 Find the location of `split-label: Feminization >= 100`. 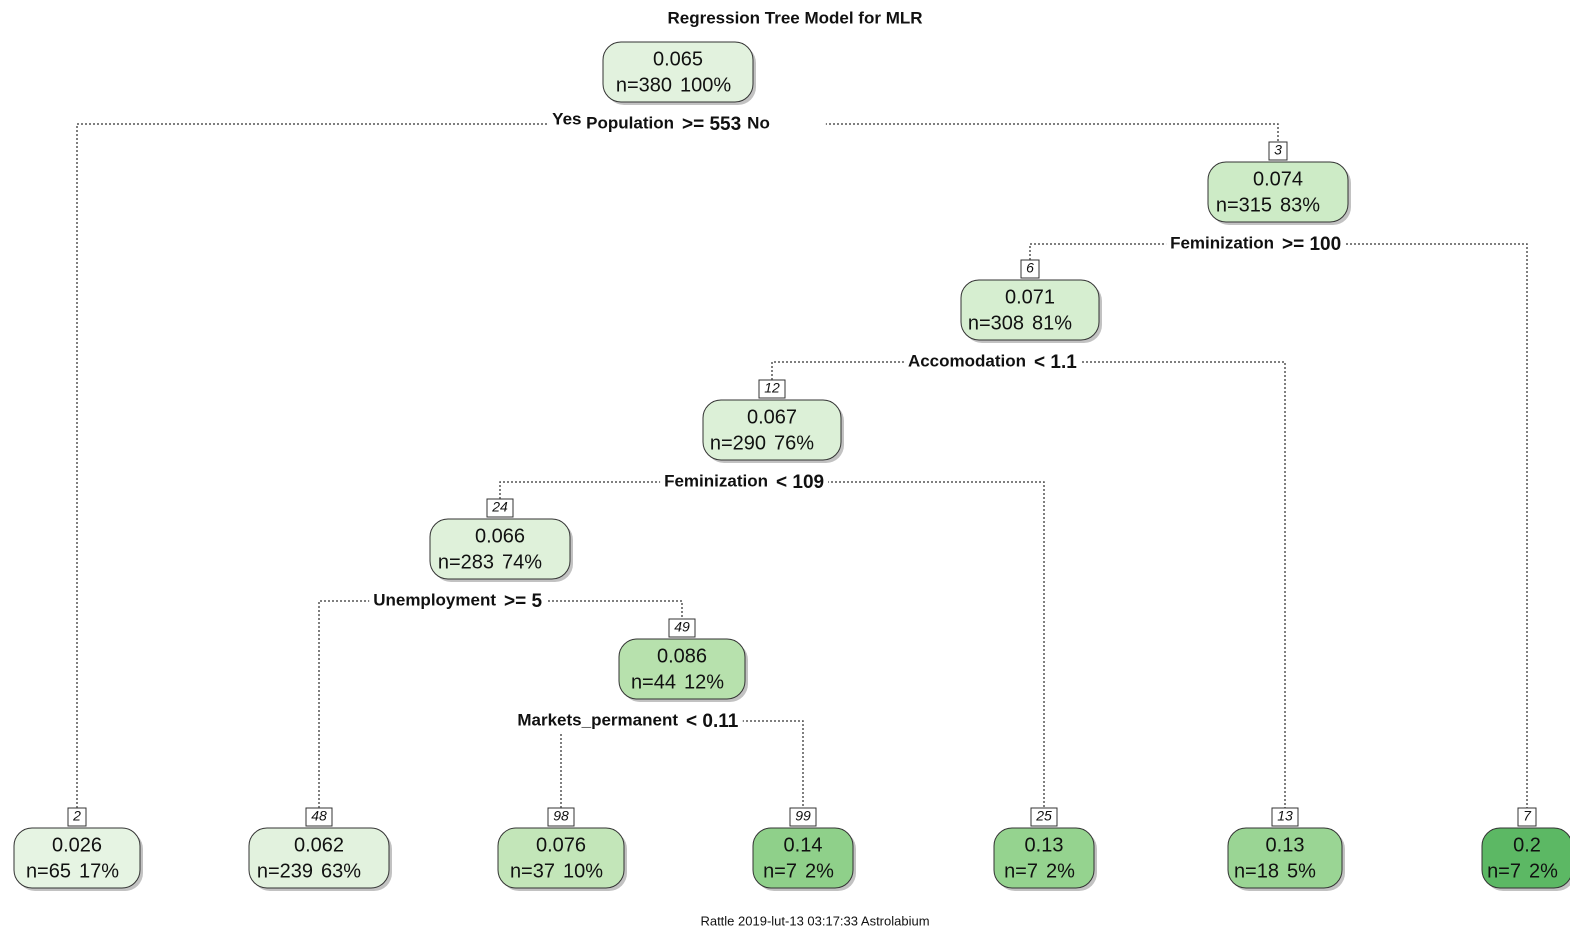

split-label: Feminization >= 100 is located at coordinates (1256, 244).